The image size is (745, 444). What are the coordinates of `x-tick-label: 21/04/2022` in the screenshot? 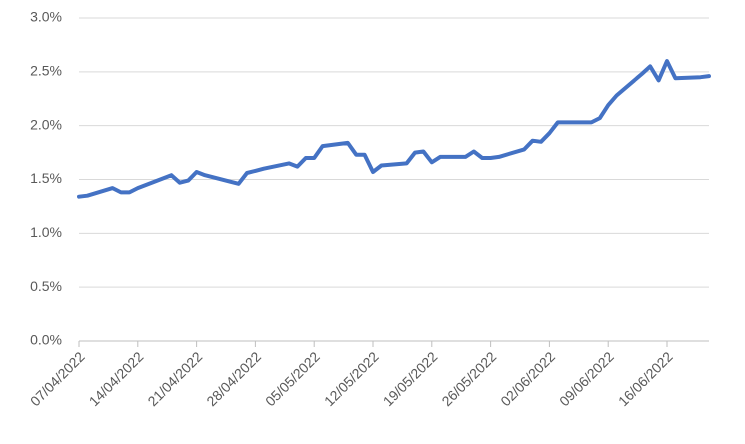 It's located at (174, 378).